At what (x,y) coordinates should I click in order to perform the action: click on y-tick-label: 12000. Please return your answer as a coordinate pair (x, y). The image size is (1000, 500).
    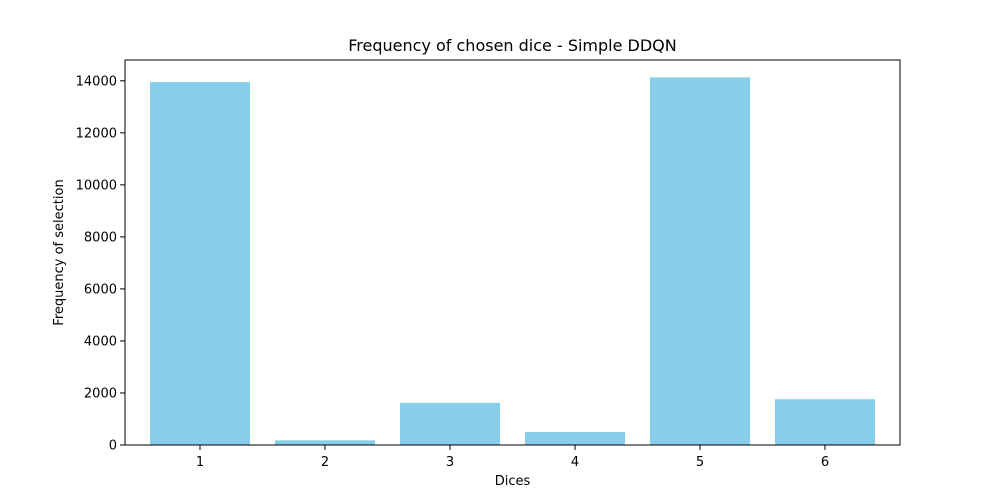
    Looking at the image, I should click on (96, 133).